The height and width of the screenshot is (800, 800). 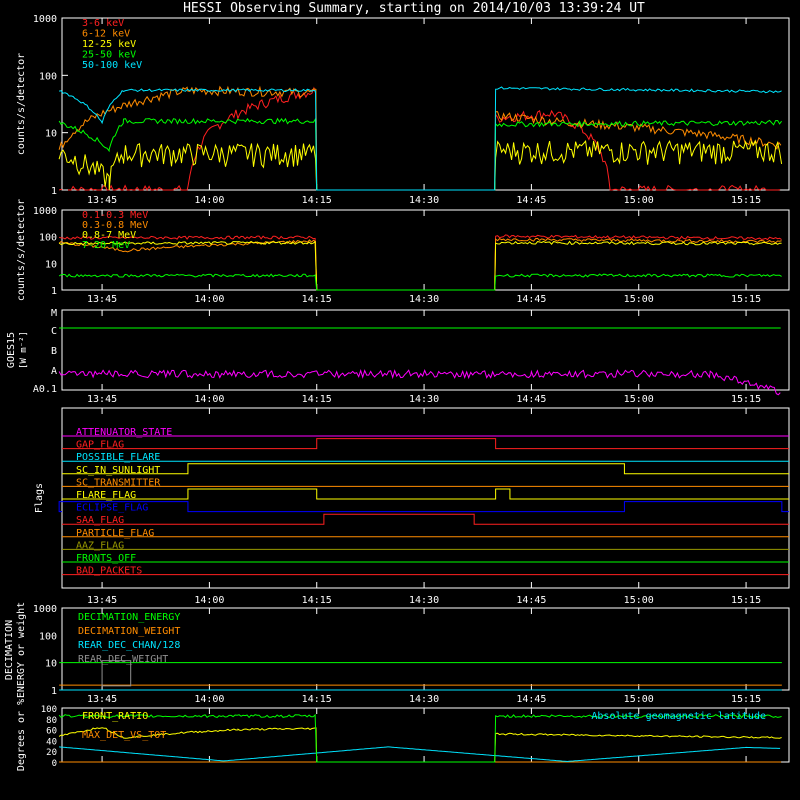 I want to click on series-line-green ratio, so click(x=420, y=738).